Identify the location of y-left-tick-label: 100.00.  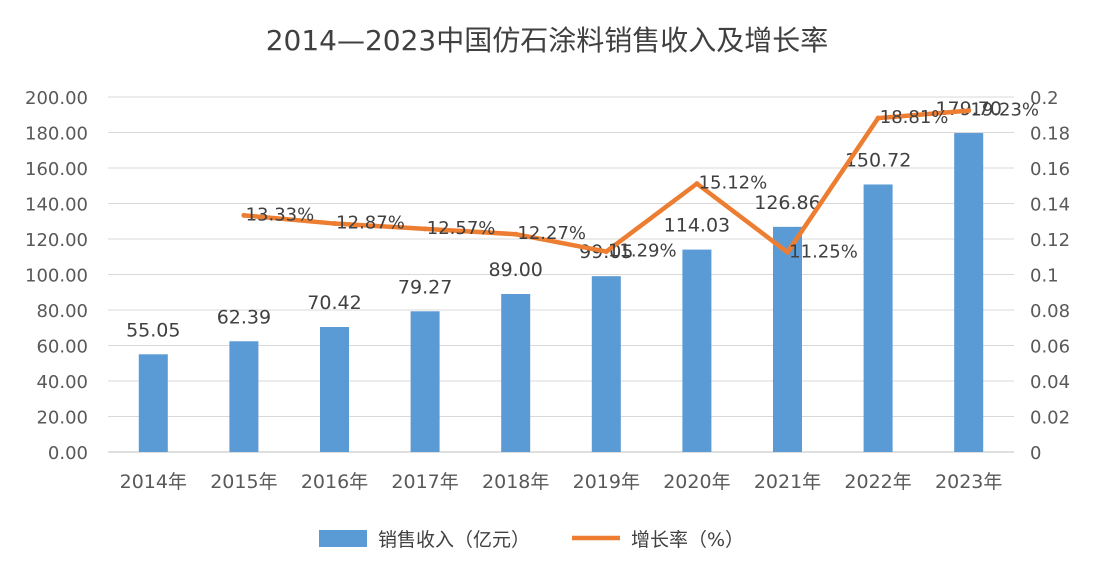
(56, 276).